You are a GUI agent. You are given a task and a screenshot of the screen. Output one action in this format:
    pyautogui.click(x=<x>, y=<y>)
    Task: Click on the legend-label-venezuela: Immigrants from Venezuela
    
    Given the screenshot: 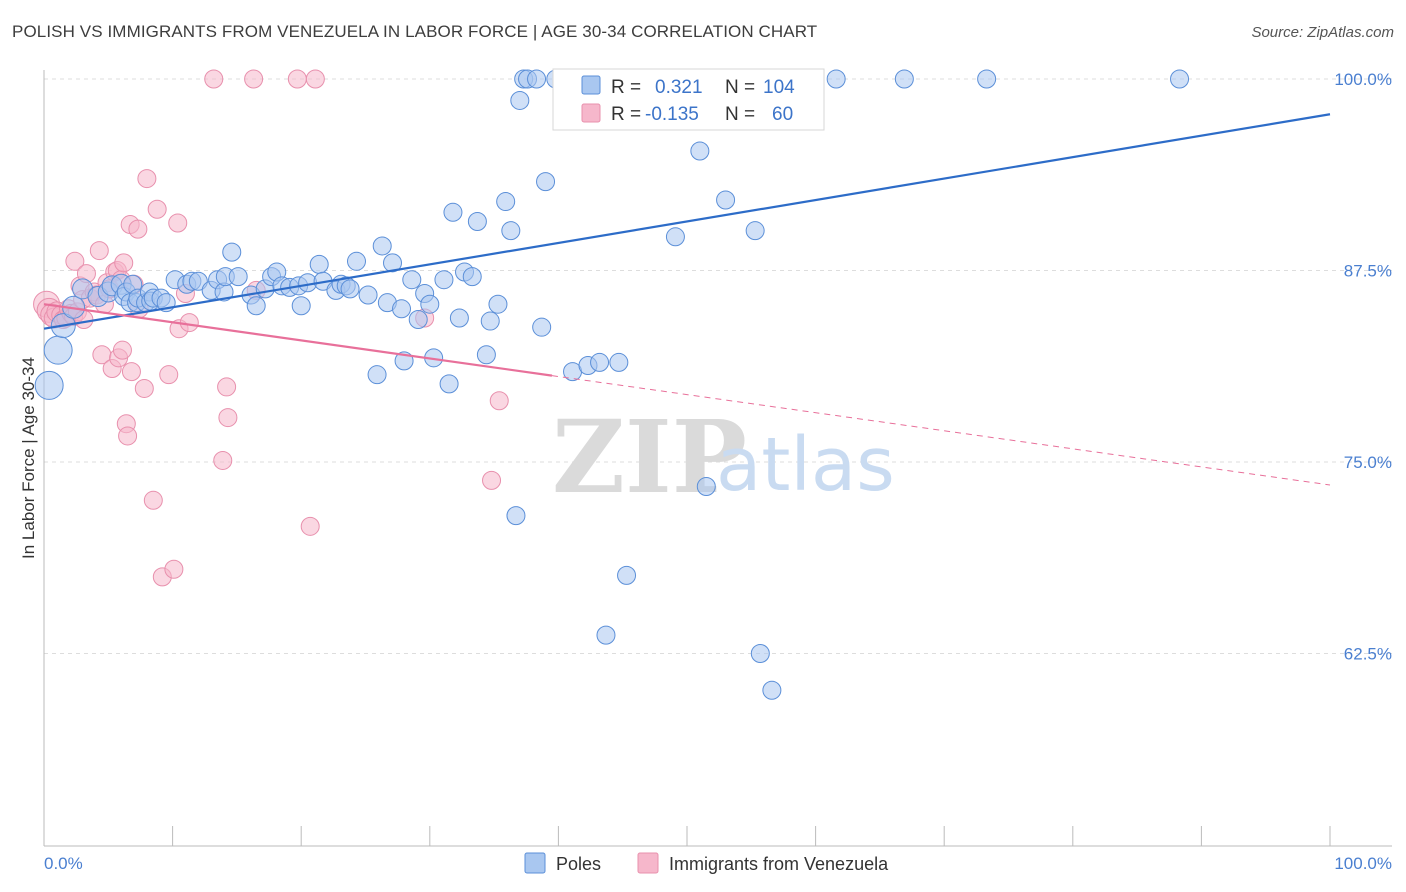 What is the action you would take?
    pyautogui.click(x=779, y=864)
    